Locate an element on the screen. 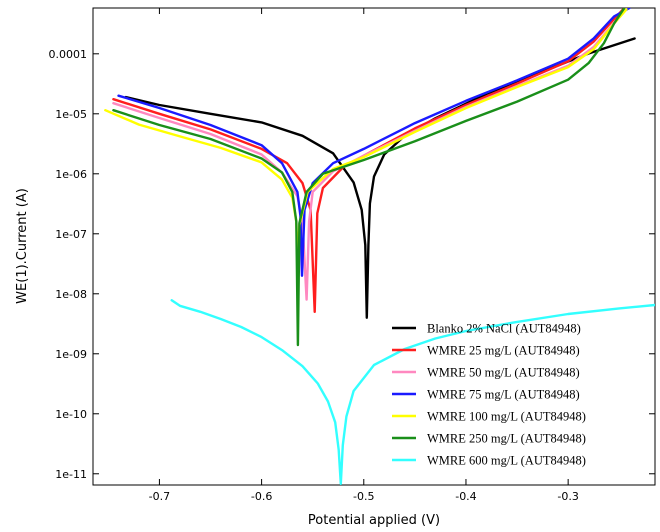 Image resolution: width=660 pixels, height=532 pixels. legend-label: WMRE 25 mg/L (AUT84948) is located at coordinates (503, 351).